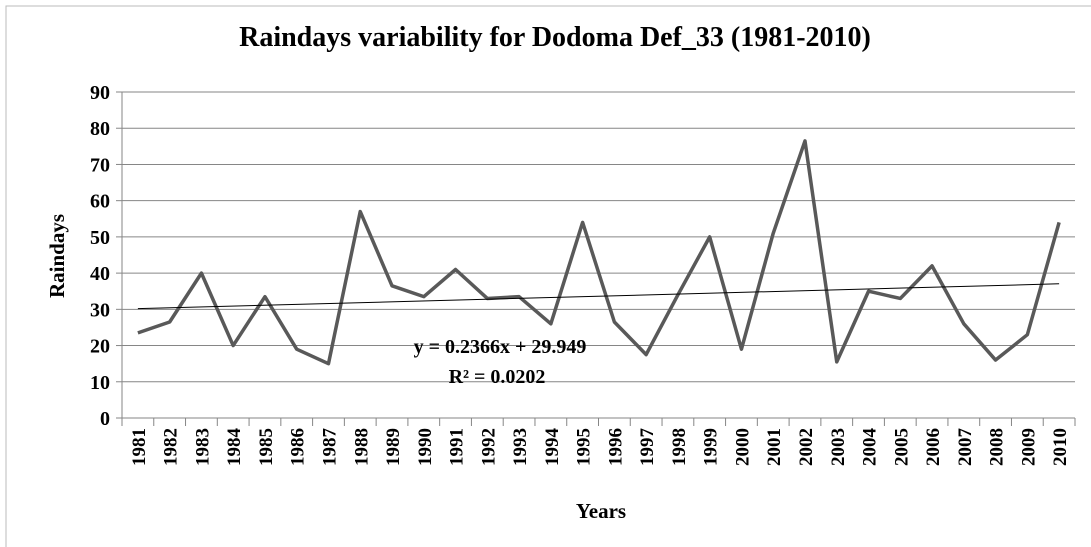 The height and width of the screenshot is (547, 1091). What do you see at coordinates (711, 447) in the screenshot?
I see `x-tick-label: 1999` at bounding box center [711, 447].